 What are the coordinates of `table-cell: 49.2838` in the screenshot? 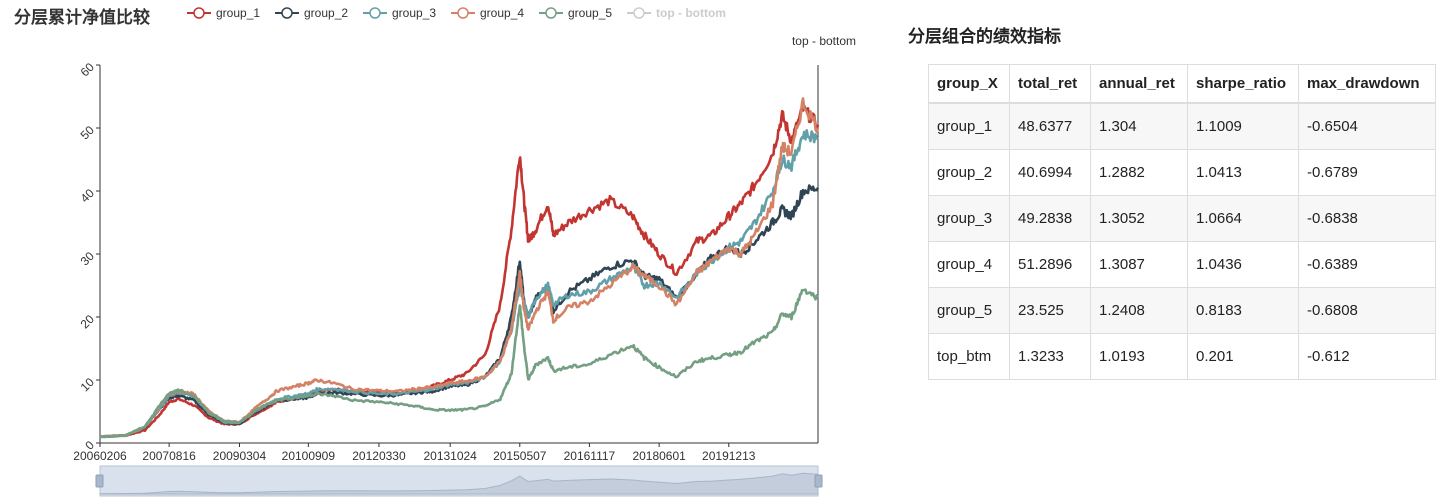 It's located at (1050, 218).